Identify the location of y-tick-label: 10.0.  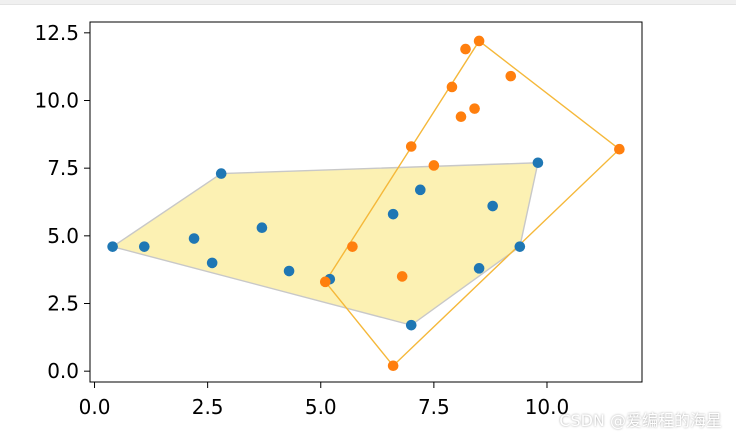
(56, 100).